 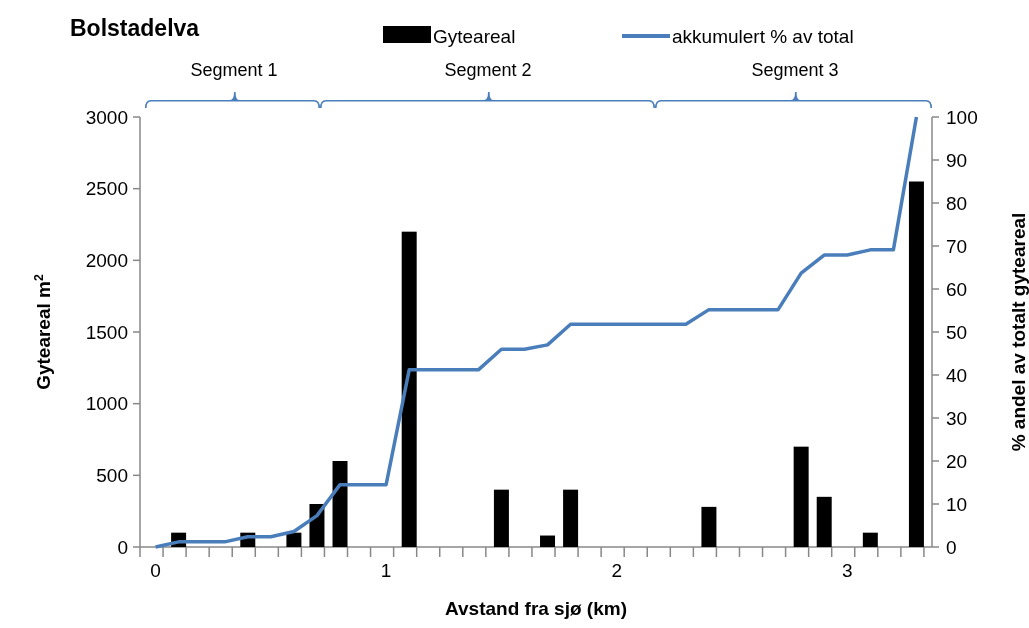 What do you see at coordinates (957, 332) in the screenshot?
I see `y2-tick-label: 50` at bounding box center [957, 332].